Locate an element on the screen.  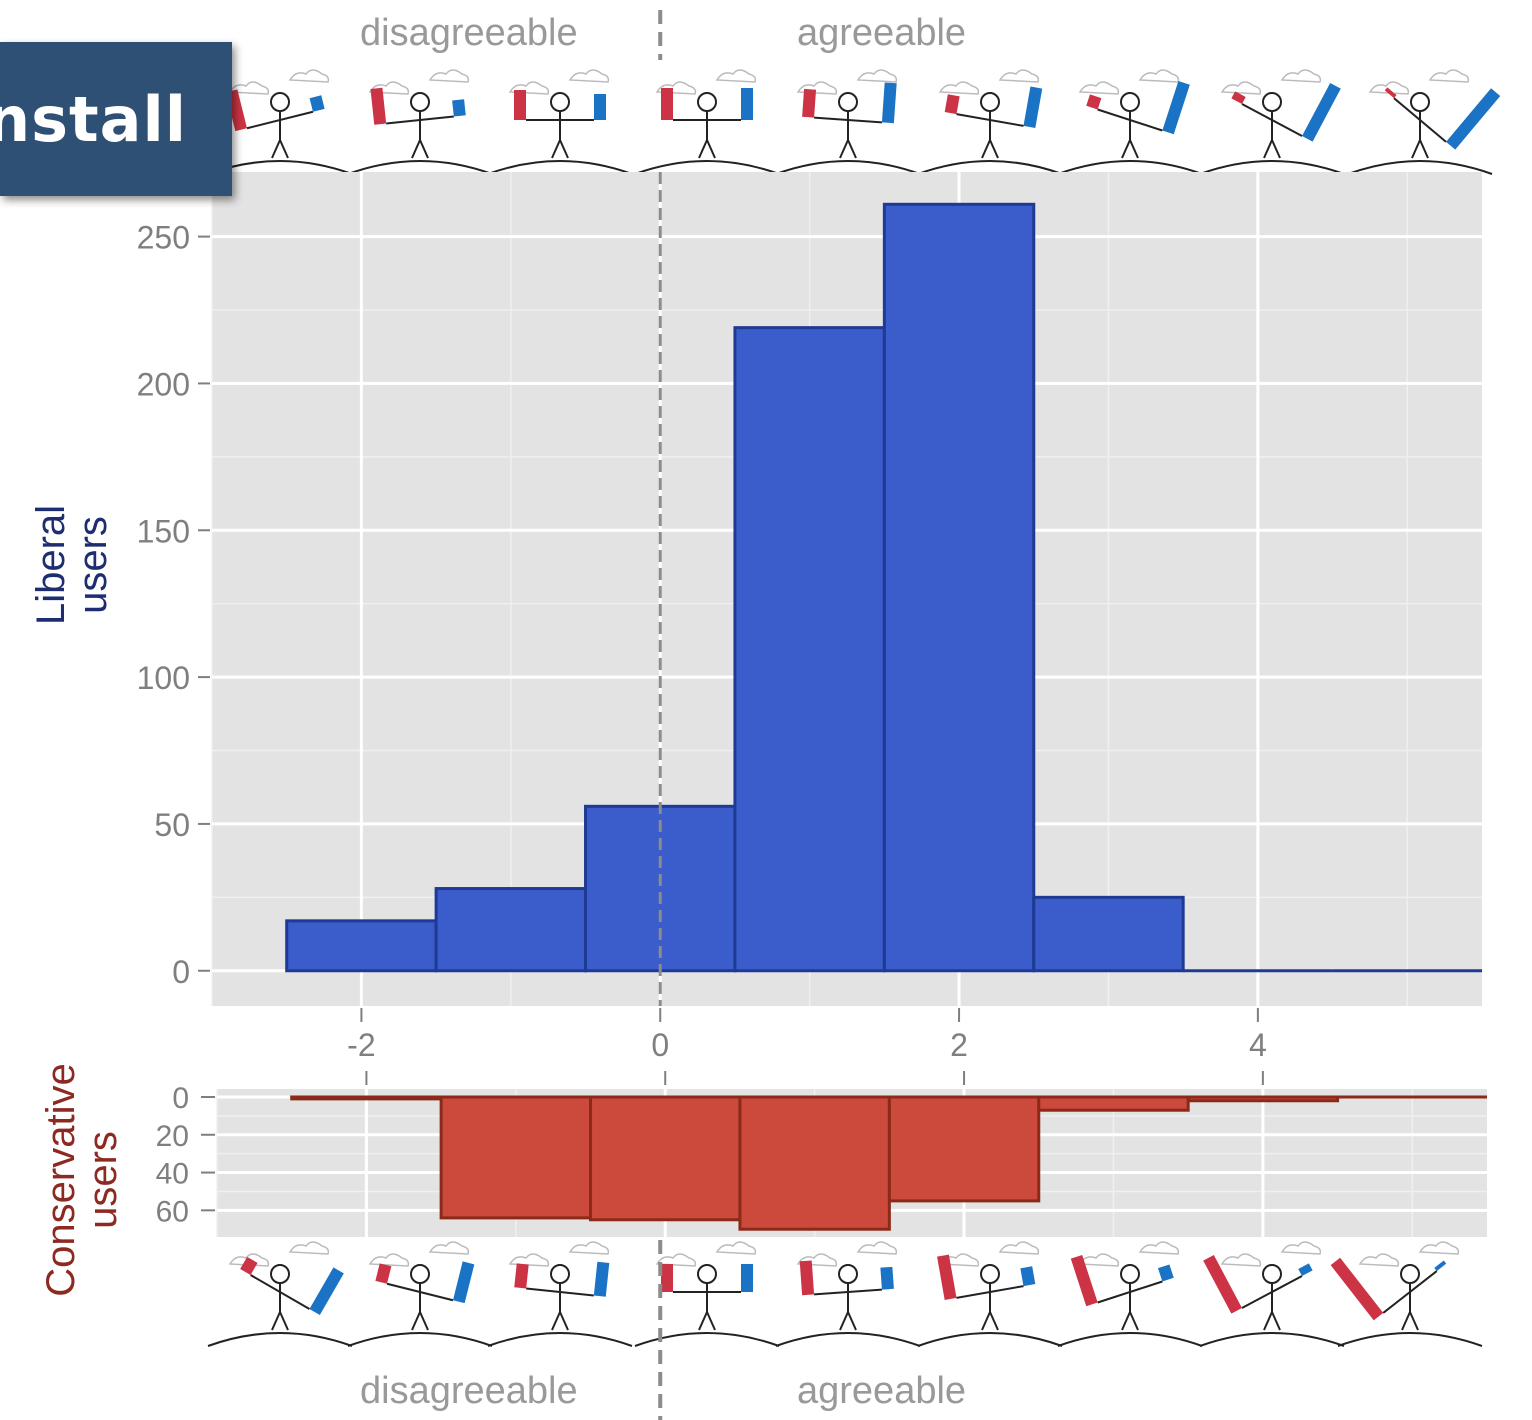
bottom-disagreeable-label: disagreeable is located at coordinates (469, 1391).